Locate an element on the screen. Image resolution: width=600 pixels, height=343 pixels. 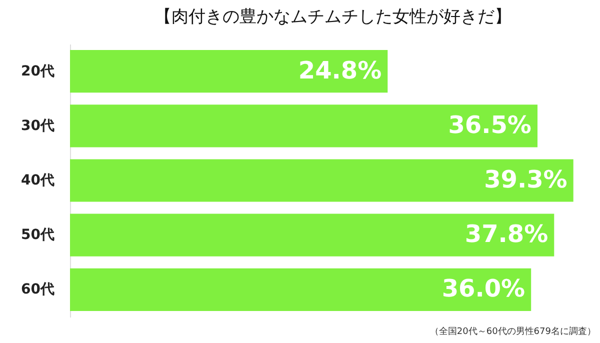
data-label: 37.8% is located at coordinates (506, 234).